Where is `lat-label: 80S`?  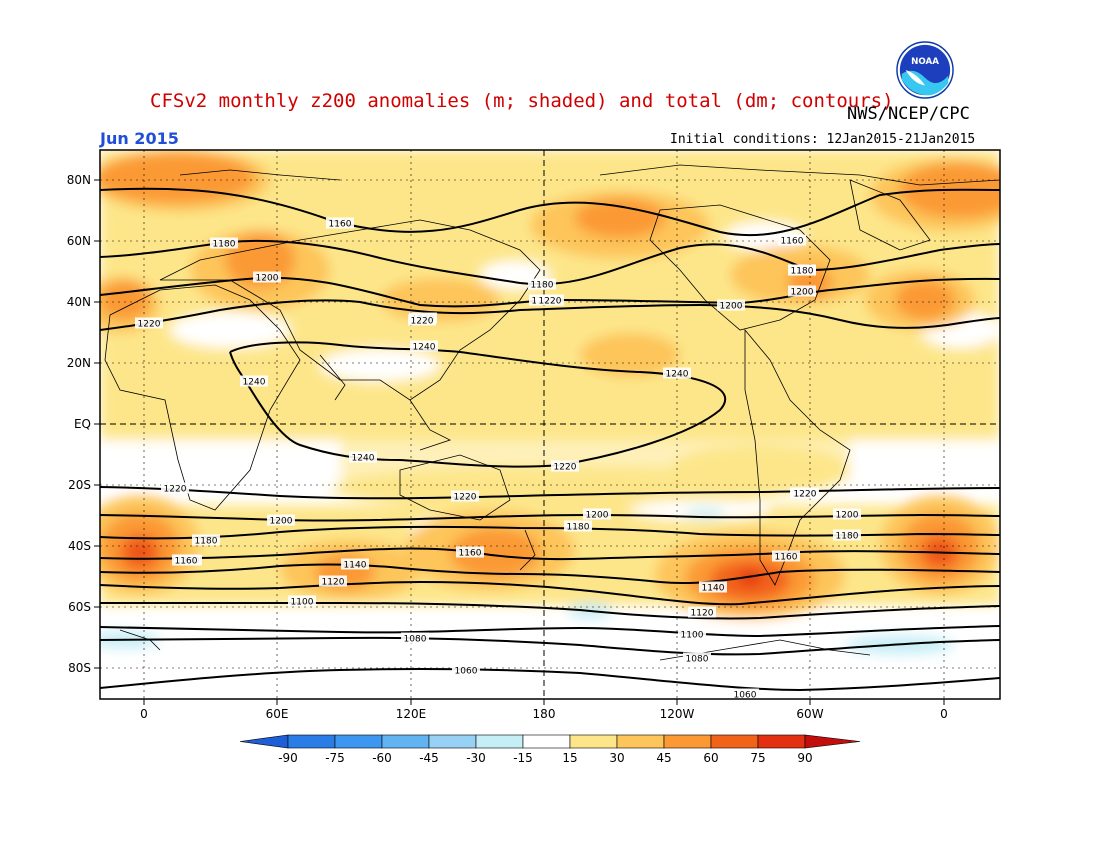
lat-label: 80S is located at coordinates (79, 668).